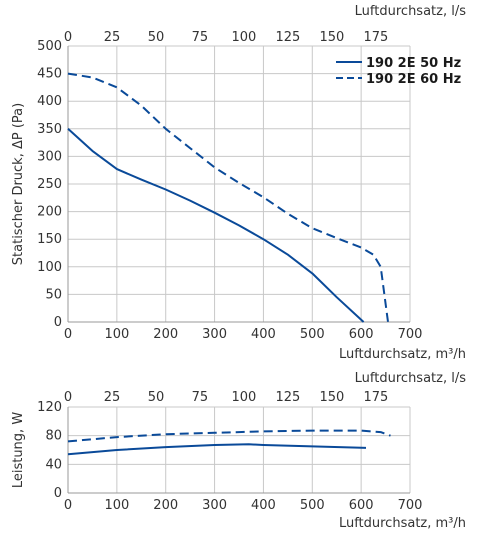 The image size is (478, 536). I want to click on pressure-x2-tick-label: 0, so click(68, 37).